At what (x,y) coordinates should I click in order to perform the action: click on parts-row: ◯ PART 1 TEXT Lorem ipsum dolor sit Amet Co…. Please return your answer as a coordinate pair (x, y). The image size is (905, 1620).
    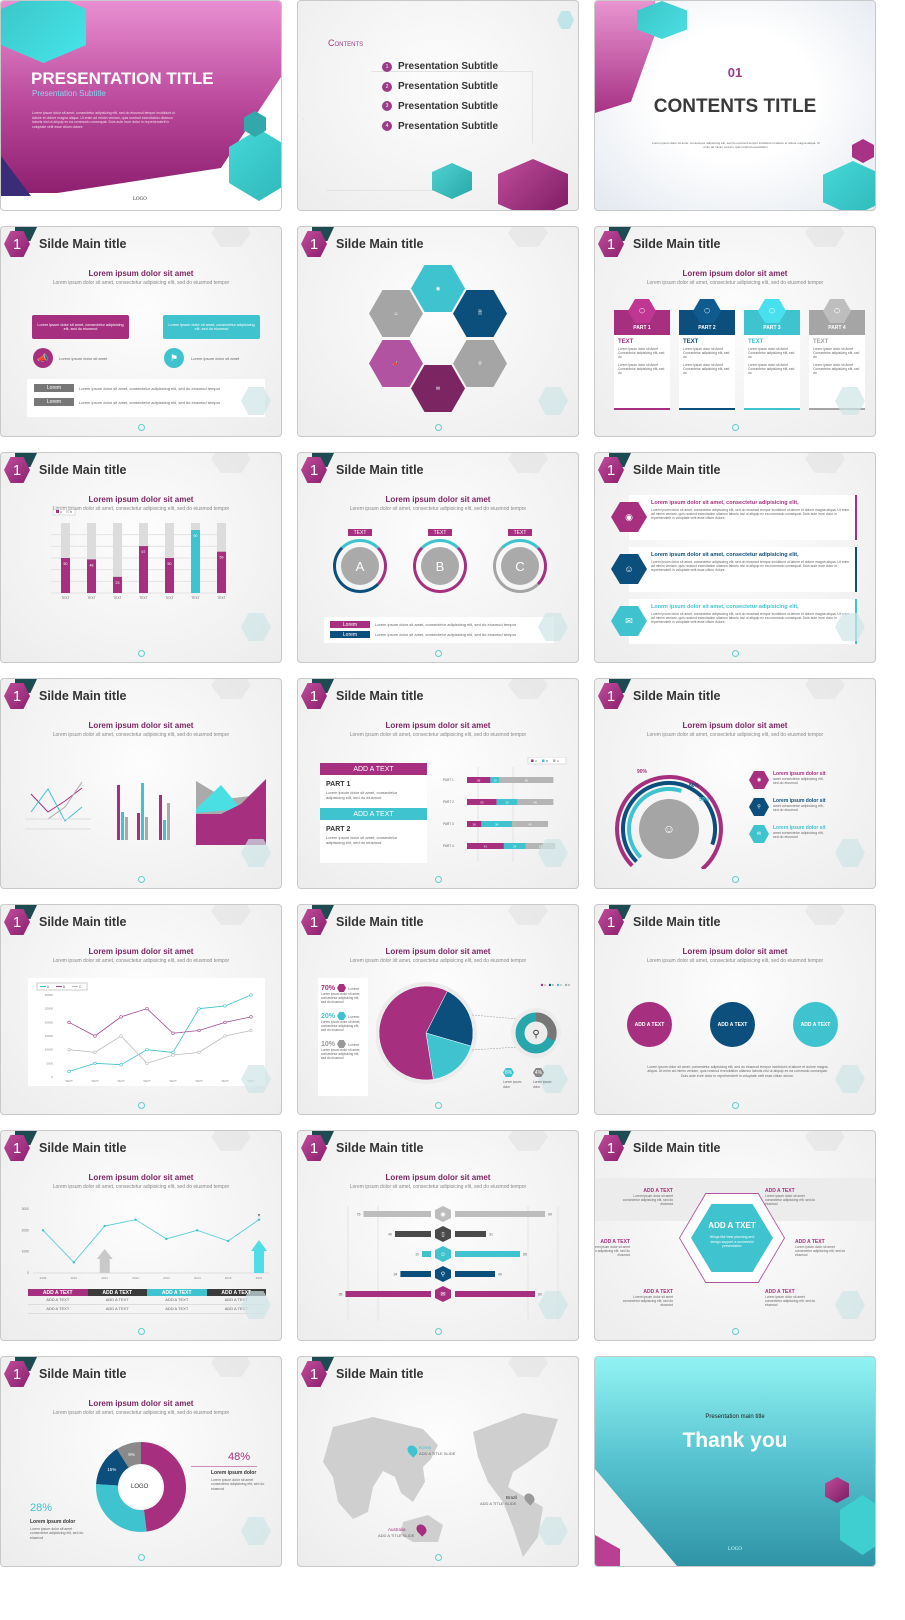
    Looking at the image, I should click on (744, 354).